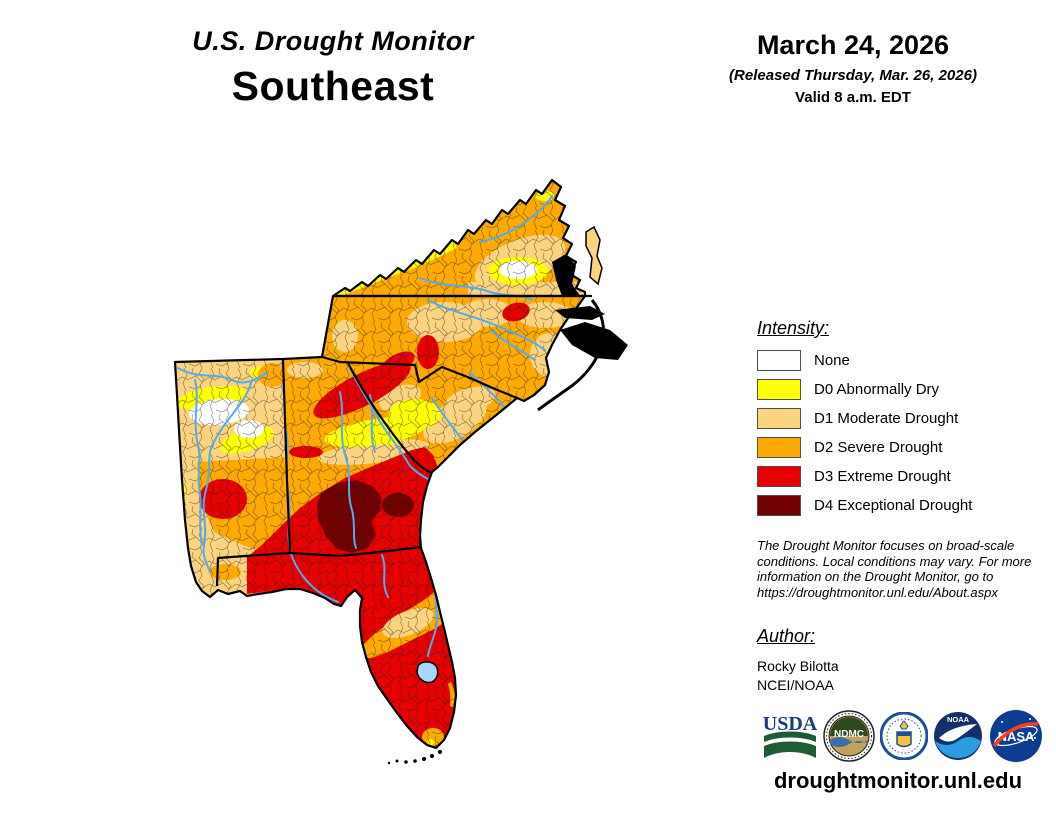 The width and height of the screenshot is (1056, 816). Describe the element at coordinates (779, 389) in the screenshot. I see `swatch-d0` at that location.